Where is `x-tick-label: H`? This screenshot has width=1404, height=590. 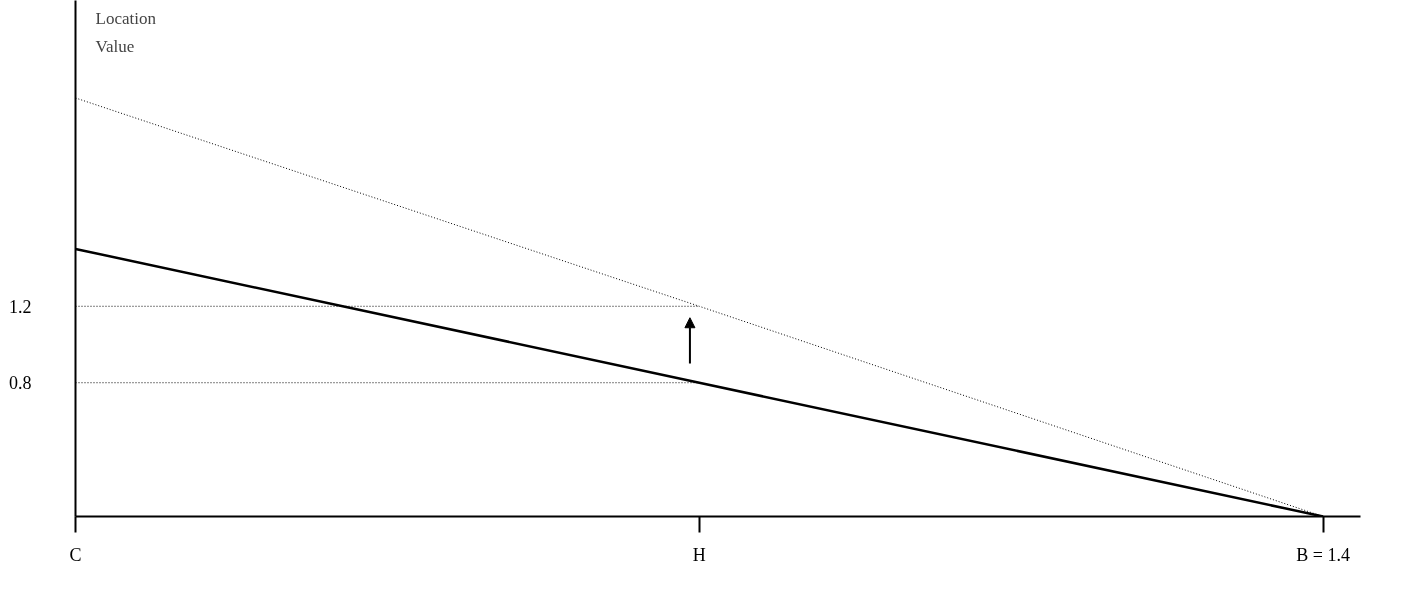 x-tick-label: H is located at coordinates (699, 554).